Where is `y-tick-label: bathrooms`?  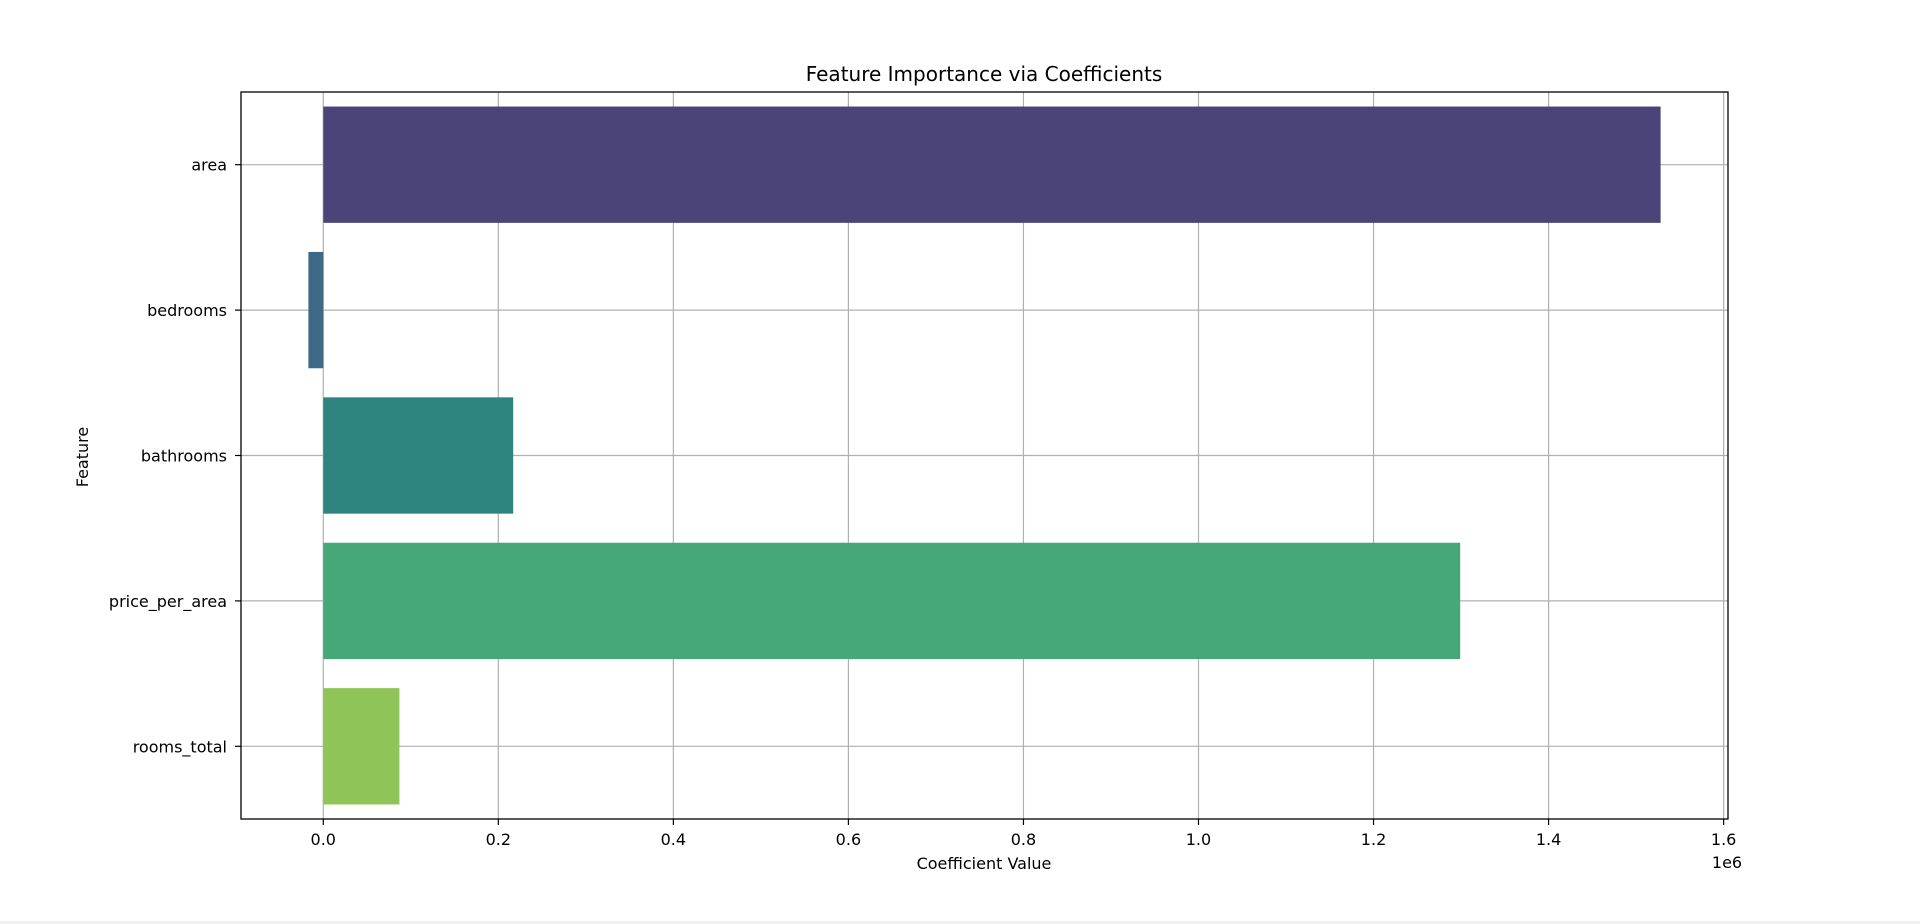 y-tick-label: bathrooms is located at coordinates (184, 456).